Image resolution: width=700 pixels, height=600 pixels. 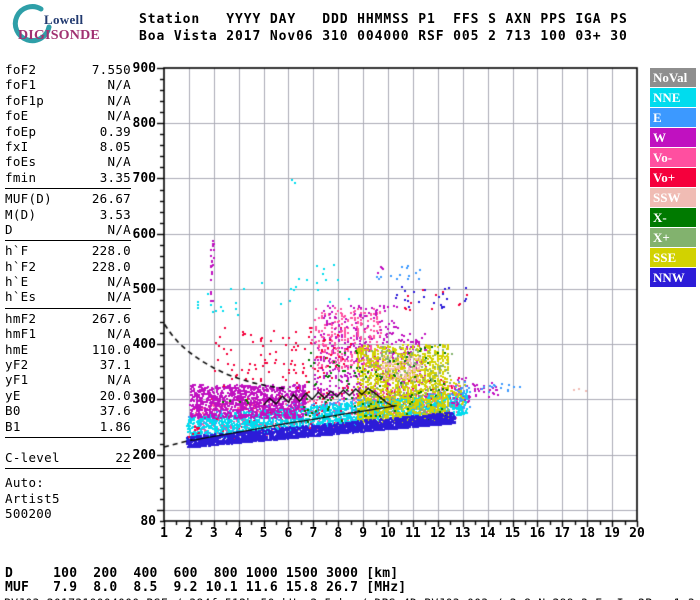 What do you see at coordinates (115, 131) in the screenshot?
I see `param-value: 0.39` at bounding box center [115, 131].